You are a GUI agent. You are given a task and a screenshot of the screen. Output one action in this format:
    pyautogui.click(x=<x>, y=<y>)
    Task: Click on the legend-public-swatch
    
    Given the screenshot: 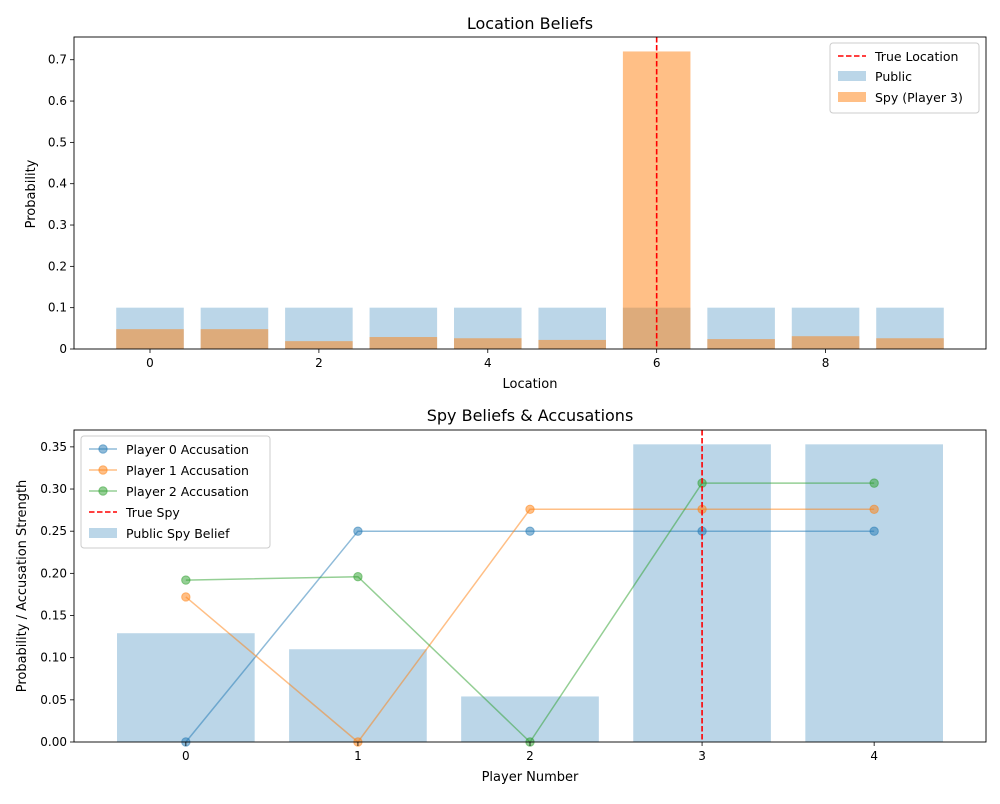 What is the action you would take?
    pyautogui.click(x=852, y=76)
    